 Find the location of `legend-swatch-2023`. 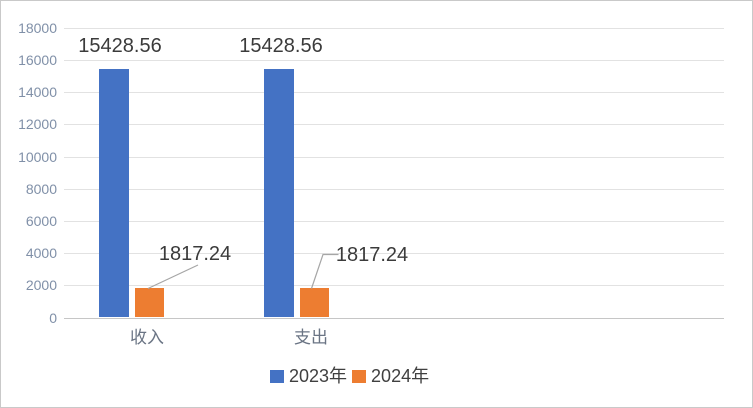

legend-swatch-2023 is located at coordinates (277, 376).